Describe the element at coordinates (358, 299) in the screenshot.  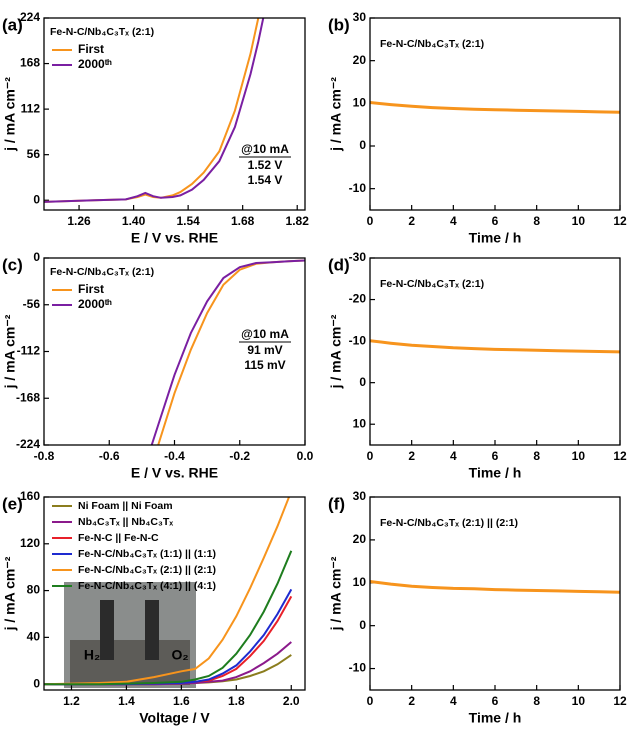
I see `y-tick-label: -20` at that location.